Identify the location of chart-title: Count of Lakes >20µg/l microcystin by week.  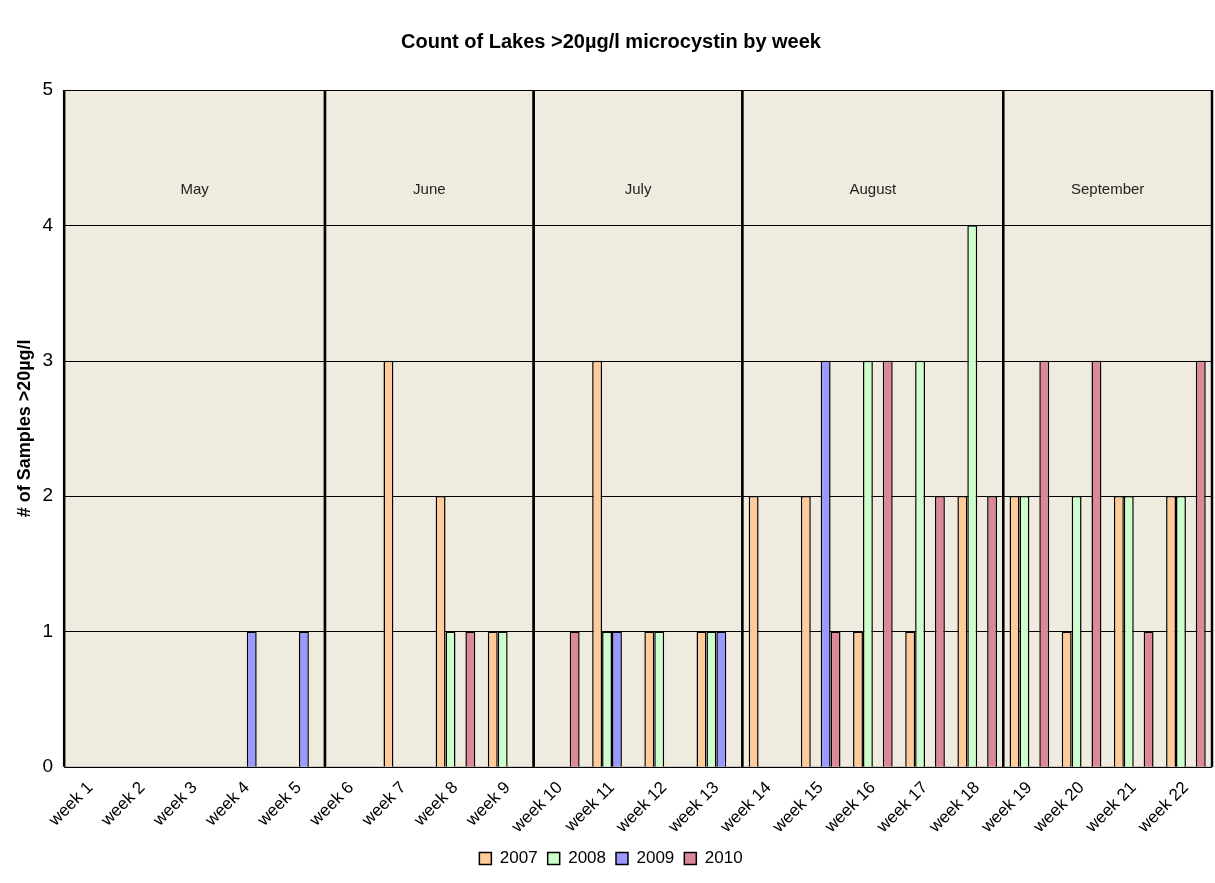
(611, 40).